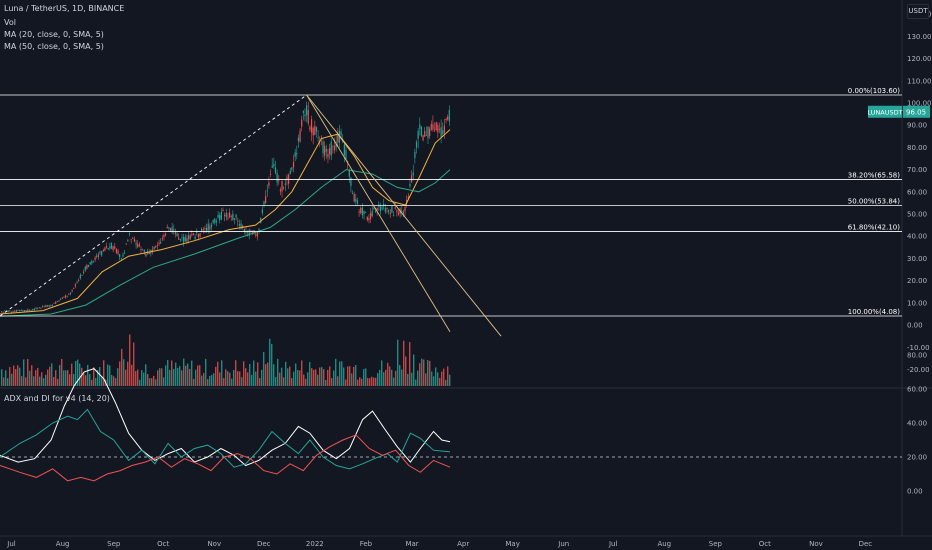 This screenshot has width=932, height=550. What do you see at coordinates (915, 326) in the screenshot?
I see `price-axis-label: 0.00` at bounding box center [915, 326].